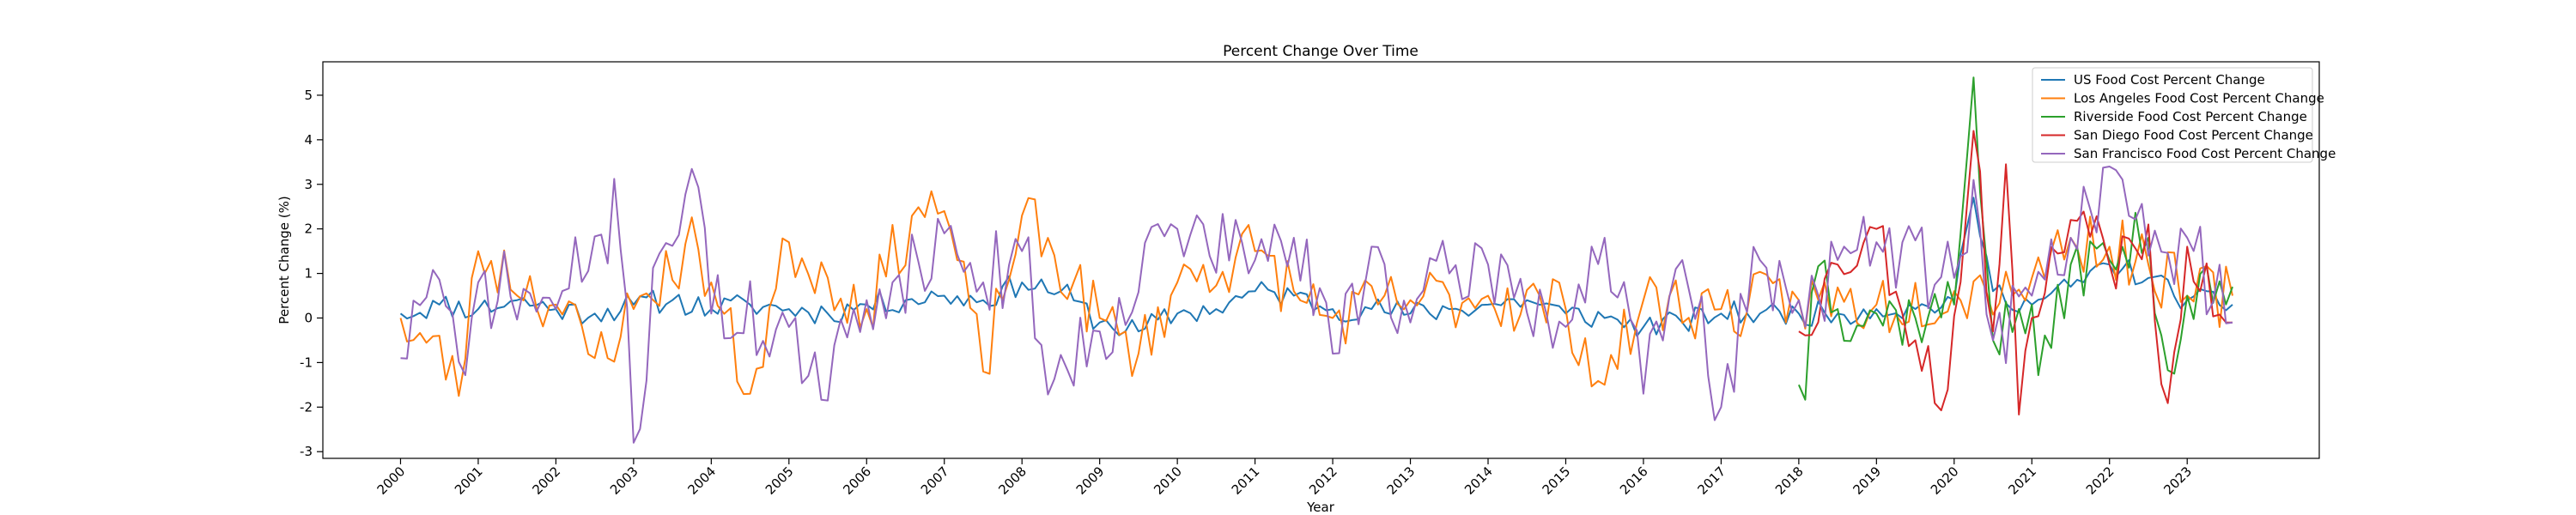 Image resolution: width=2576 pixels, height=515 pixels. Describe the element at coordinates (2199, 98) in the screenshot. I see `legend-label: Los Angeles Food Cost Percent Change` at that location.